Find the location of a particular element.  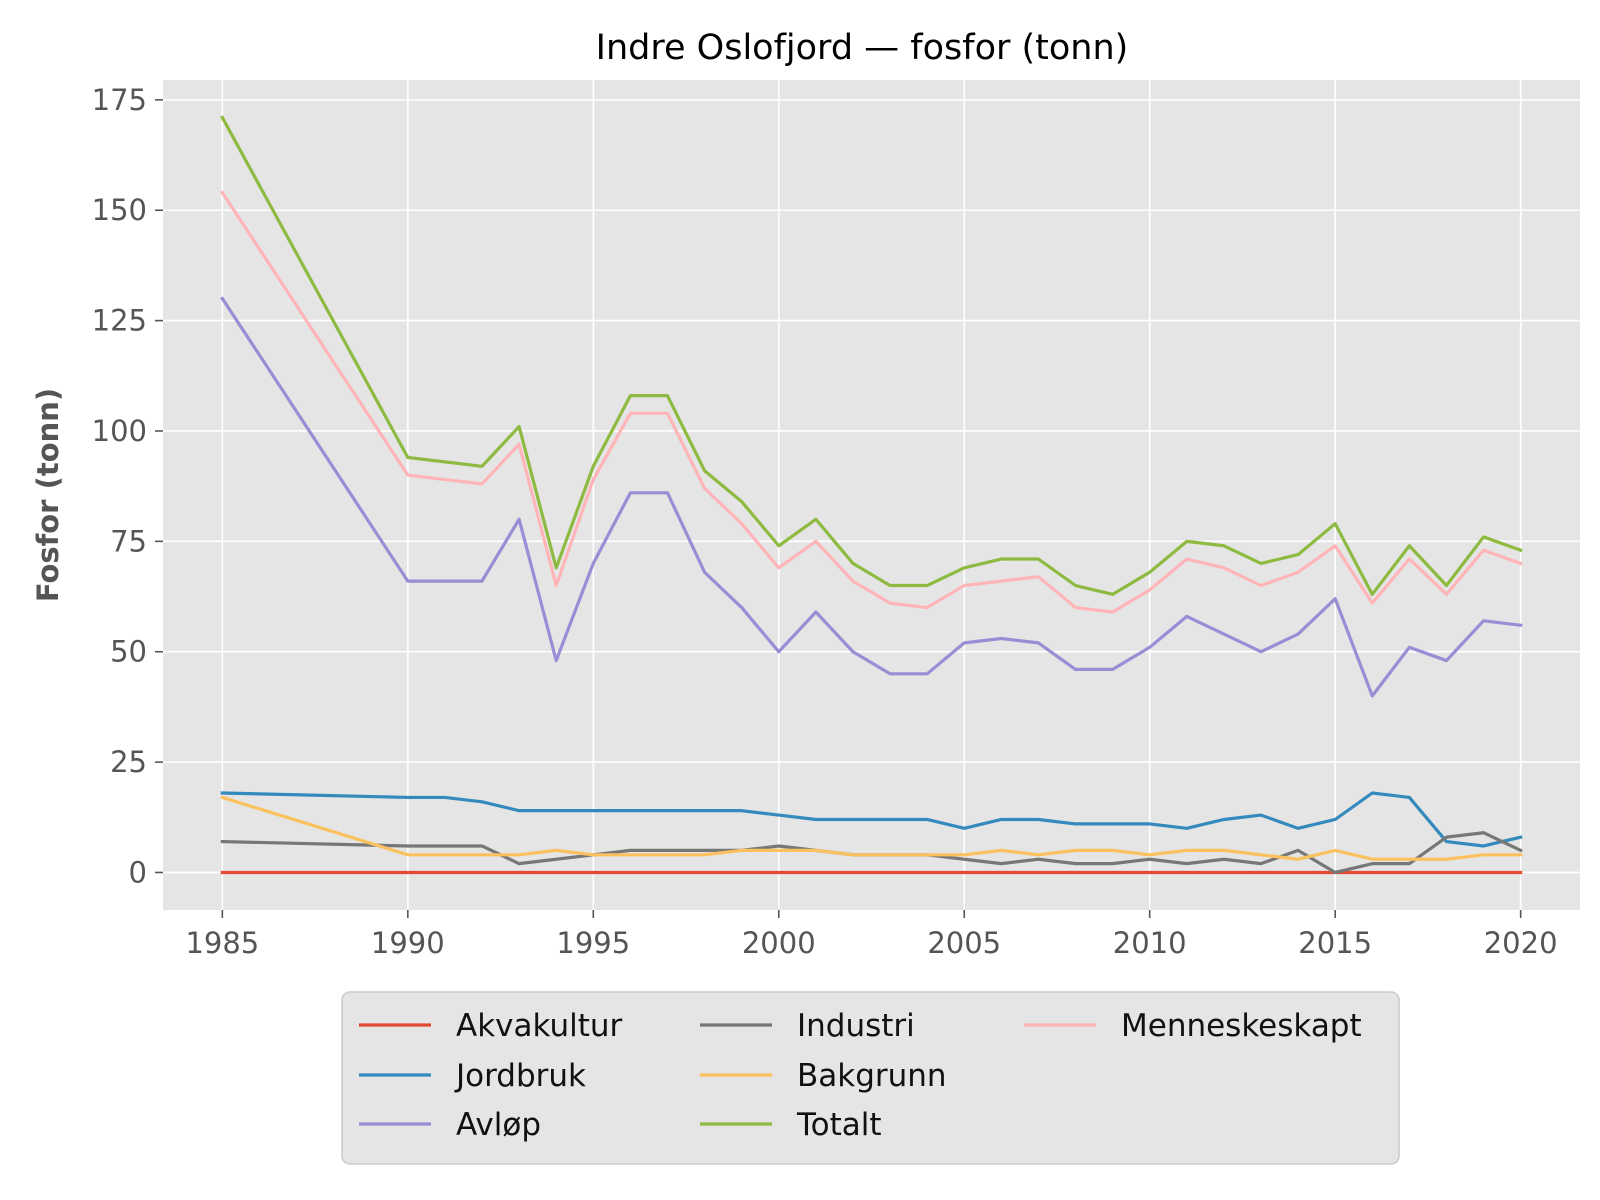

y-tick-label: 75 is located at coordinates (128, 541).